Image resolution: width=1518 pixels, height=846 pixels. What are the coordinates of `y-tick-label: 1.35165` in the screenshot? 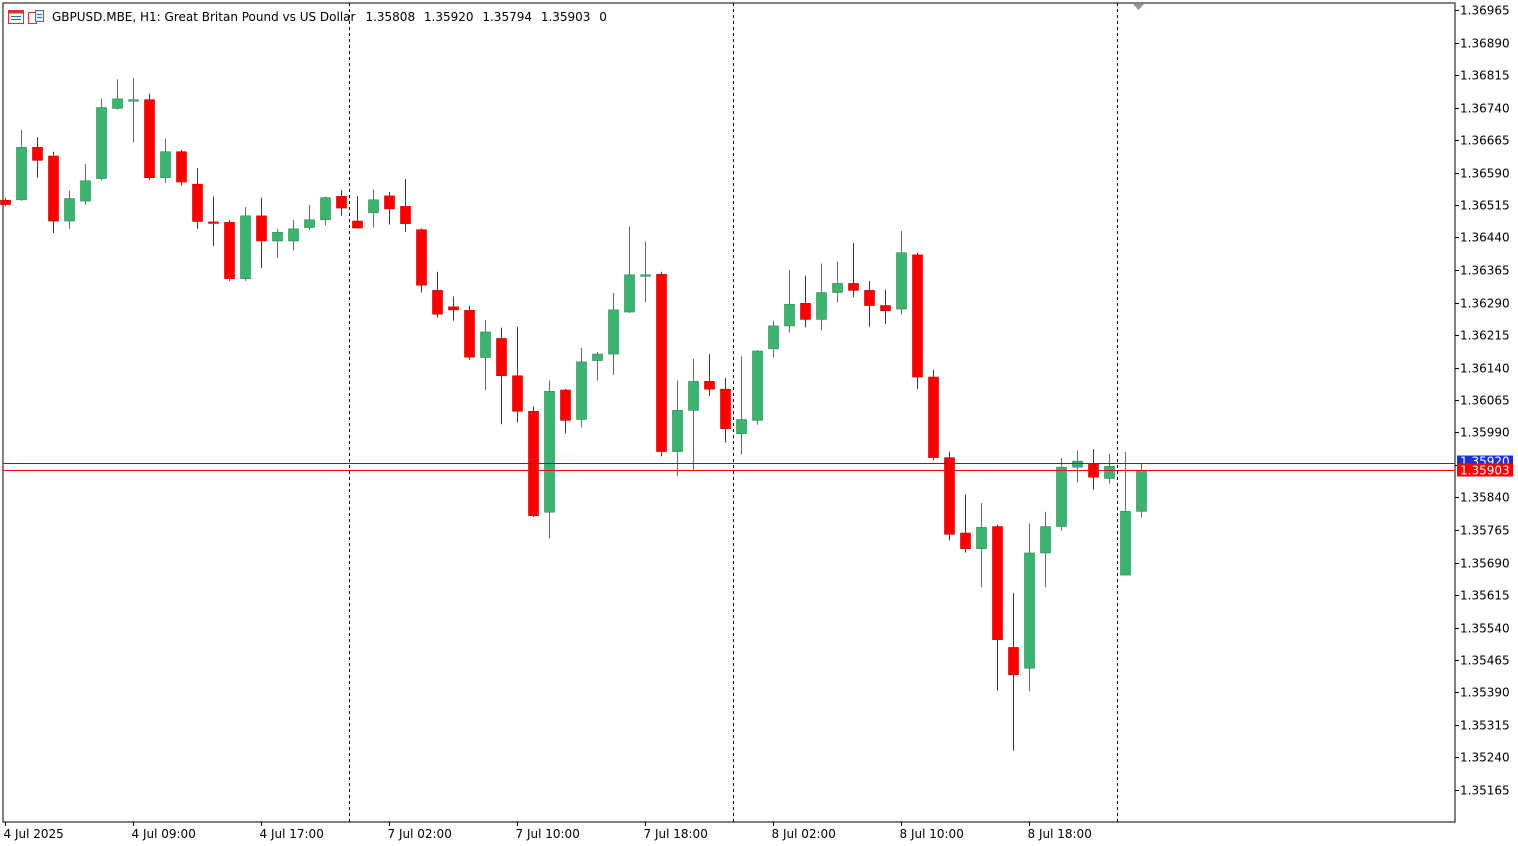 It's located at (1485, 791).